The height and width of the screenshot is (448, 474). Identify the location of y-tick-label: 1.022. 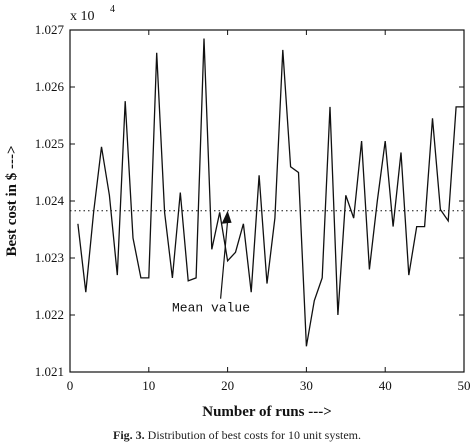
(49, 314).